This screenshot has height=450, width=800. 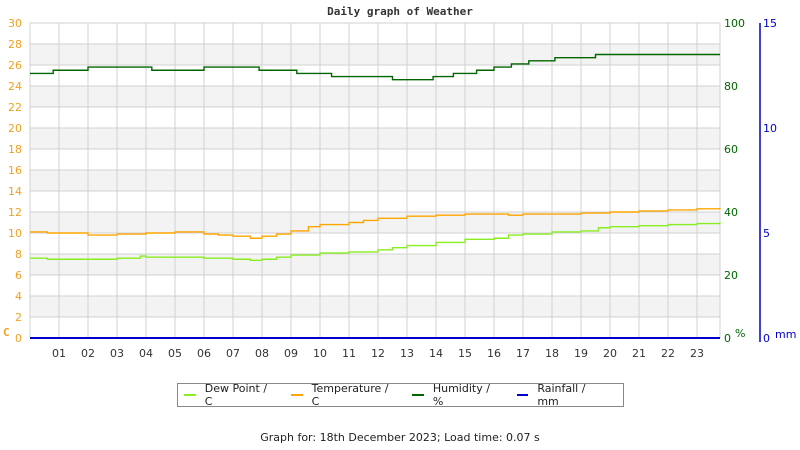 I want to click on legend-label: Dew Point / C, so click(x=236, y=395).